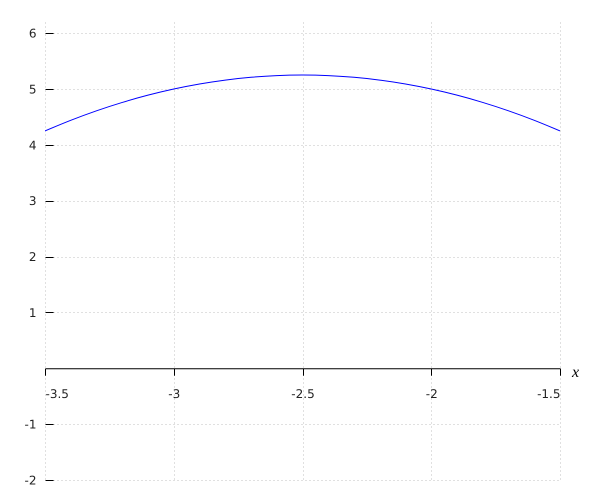  Describe the element at coordinates (32, 313) in the screenshot. I see `y-tick-label: 1` at that location.